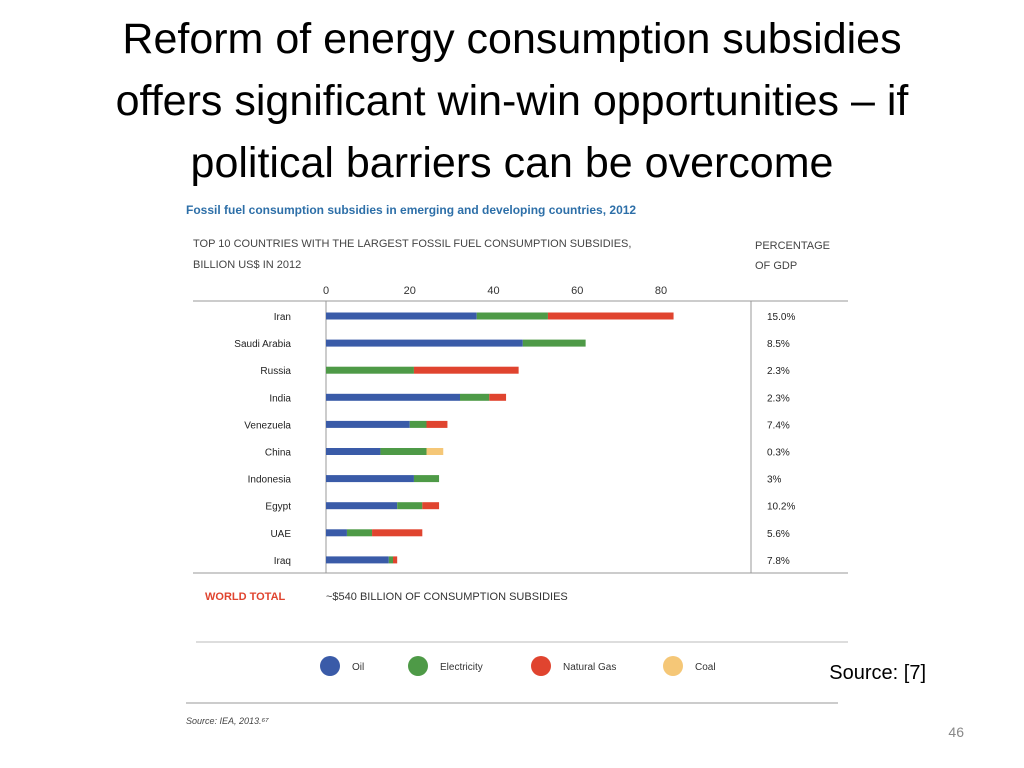 The height and width of the screenshot is (768, 1024). What do you see at coordinates (358, 667) in the screenshot?
I see `legend-label: Oil` at bounding box center [358, 667].